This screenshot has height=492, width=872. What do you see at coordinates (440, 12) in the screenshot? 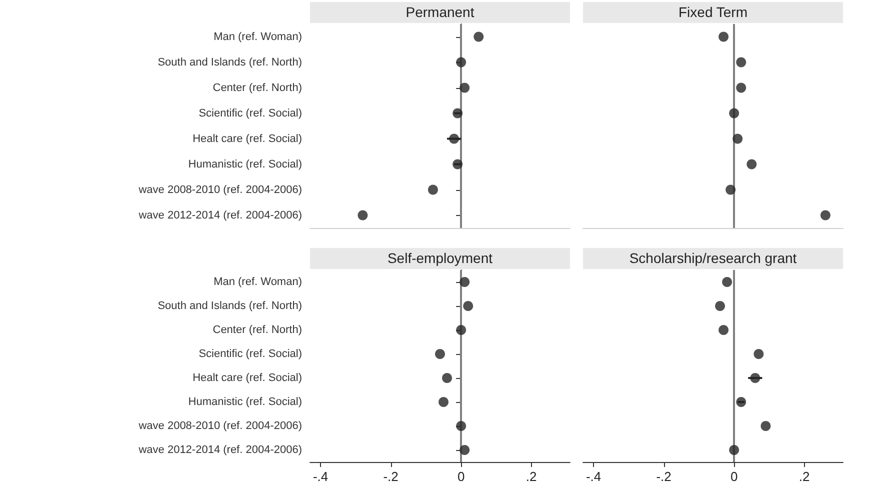
I see `chart-title: Permanent` at bounding box center [440, 12].